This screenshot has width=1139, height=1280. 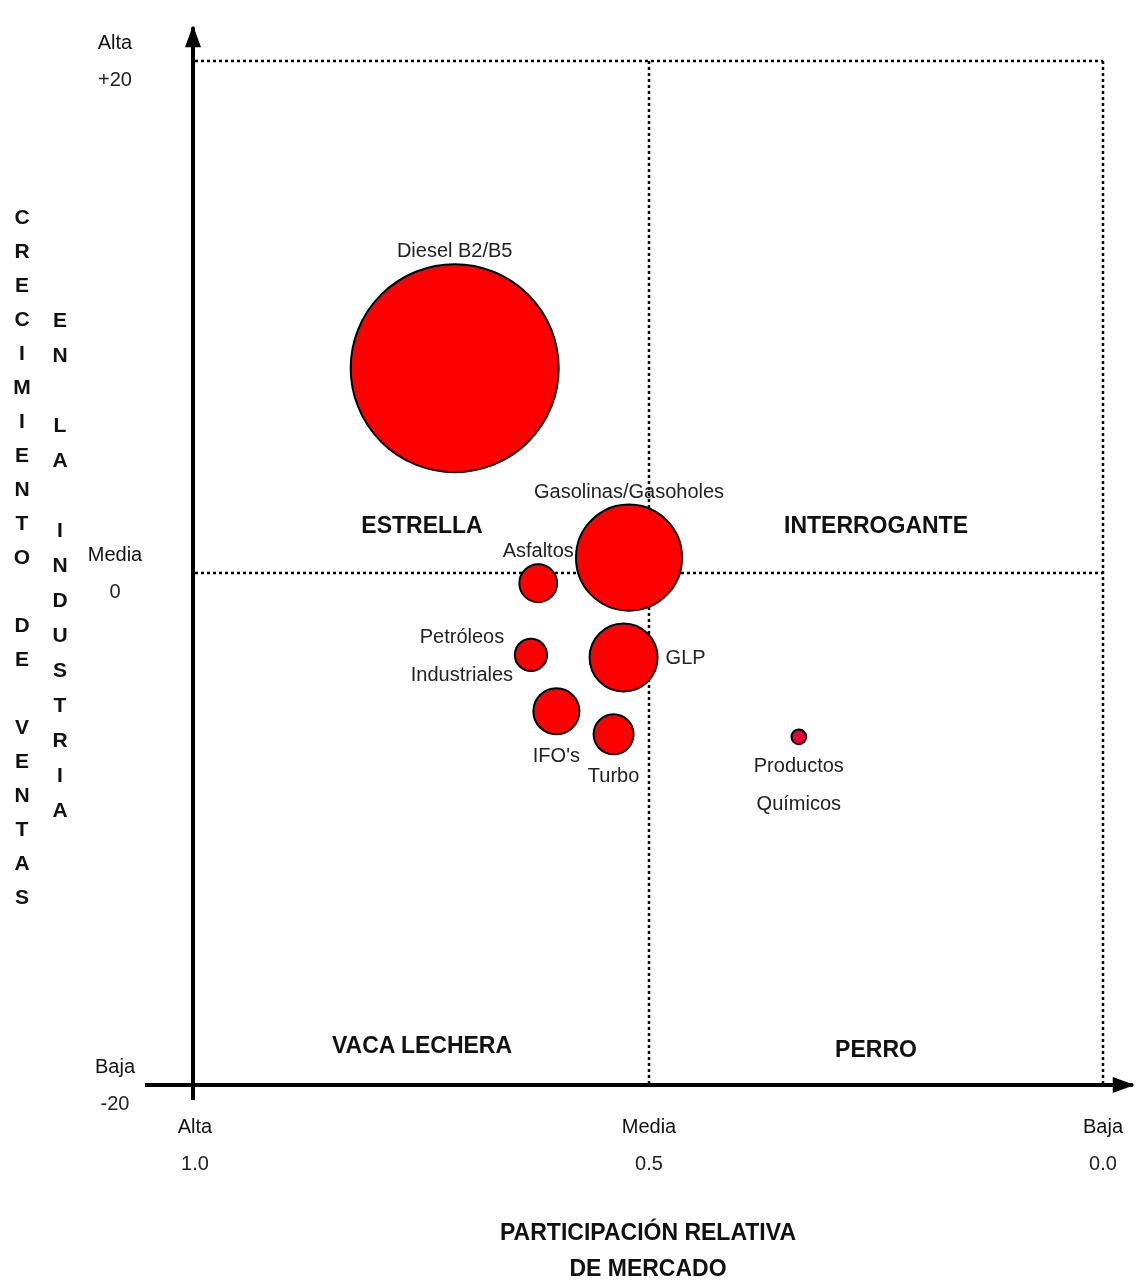 What do you see at coordinates (629, 490) in the screenshot?
I see `series-label: Gasolinas/Gasoholes` at bounding box center [629, 490].